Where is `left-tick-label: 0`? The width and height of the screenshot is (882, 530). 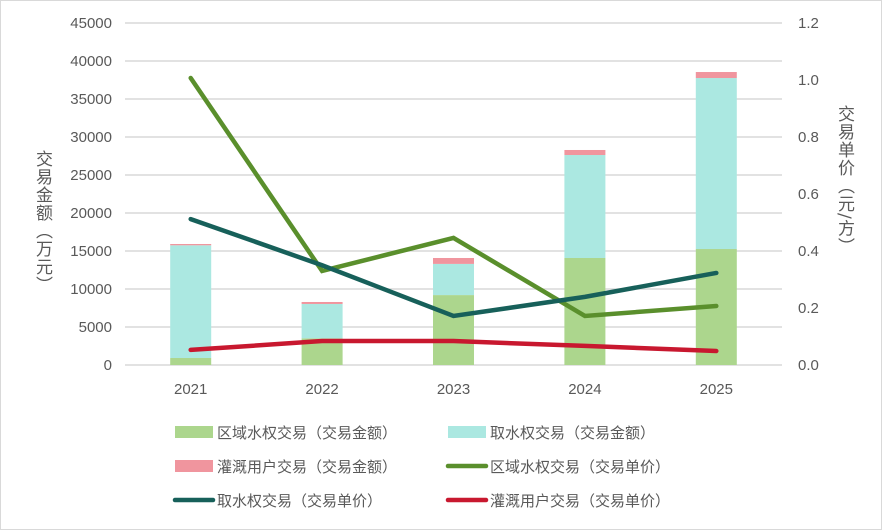
left-tick-label: 0 is located at coordinates (108, 365).